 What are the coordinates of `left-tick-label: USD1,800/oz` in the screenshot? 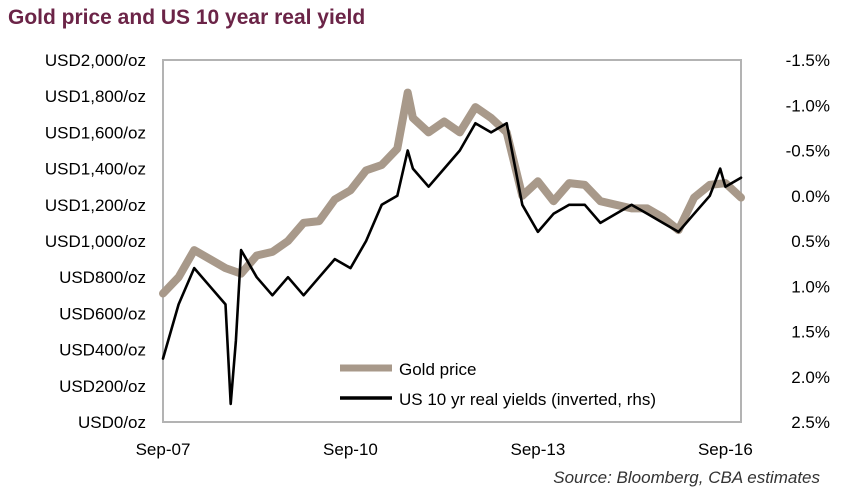 It's located at (95, 96).